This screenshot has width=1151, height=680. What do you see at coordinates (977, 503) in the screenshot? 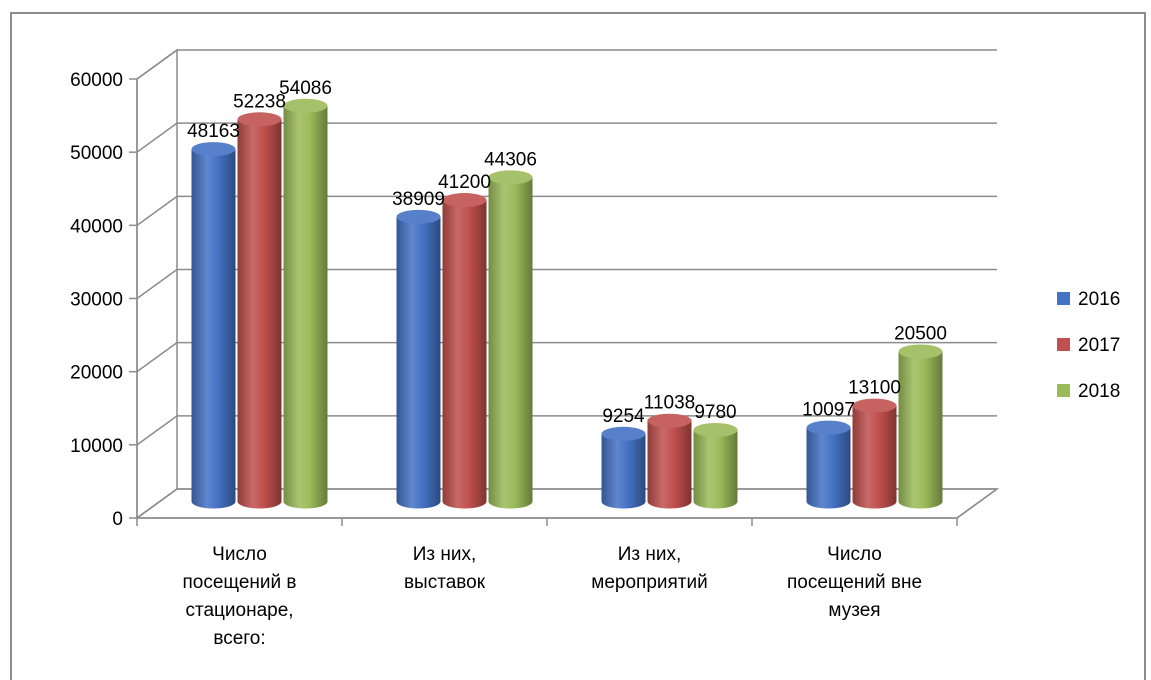
I see `floor-edge` at bounding box center [977, 503].